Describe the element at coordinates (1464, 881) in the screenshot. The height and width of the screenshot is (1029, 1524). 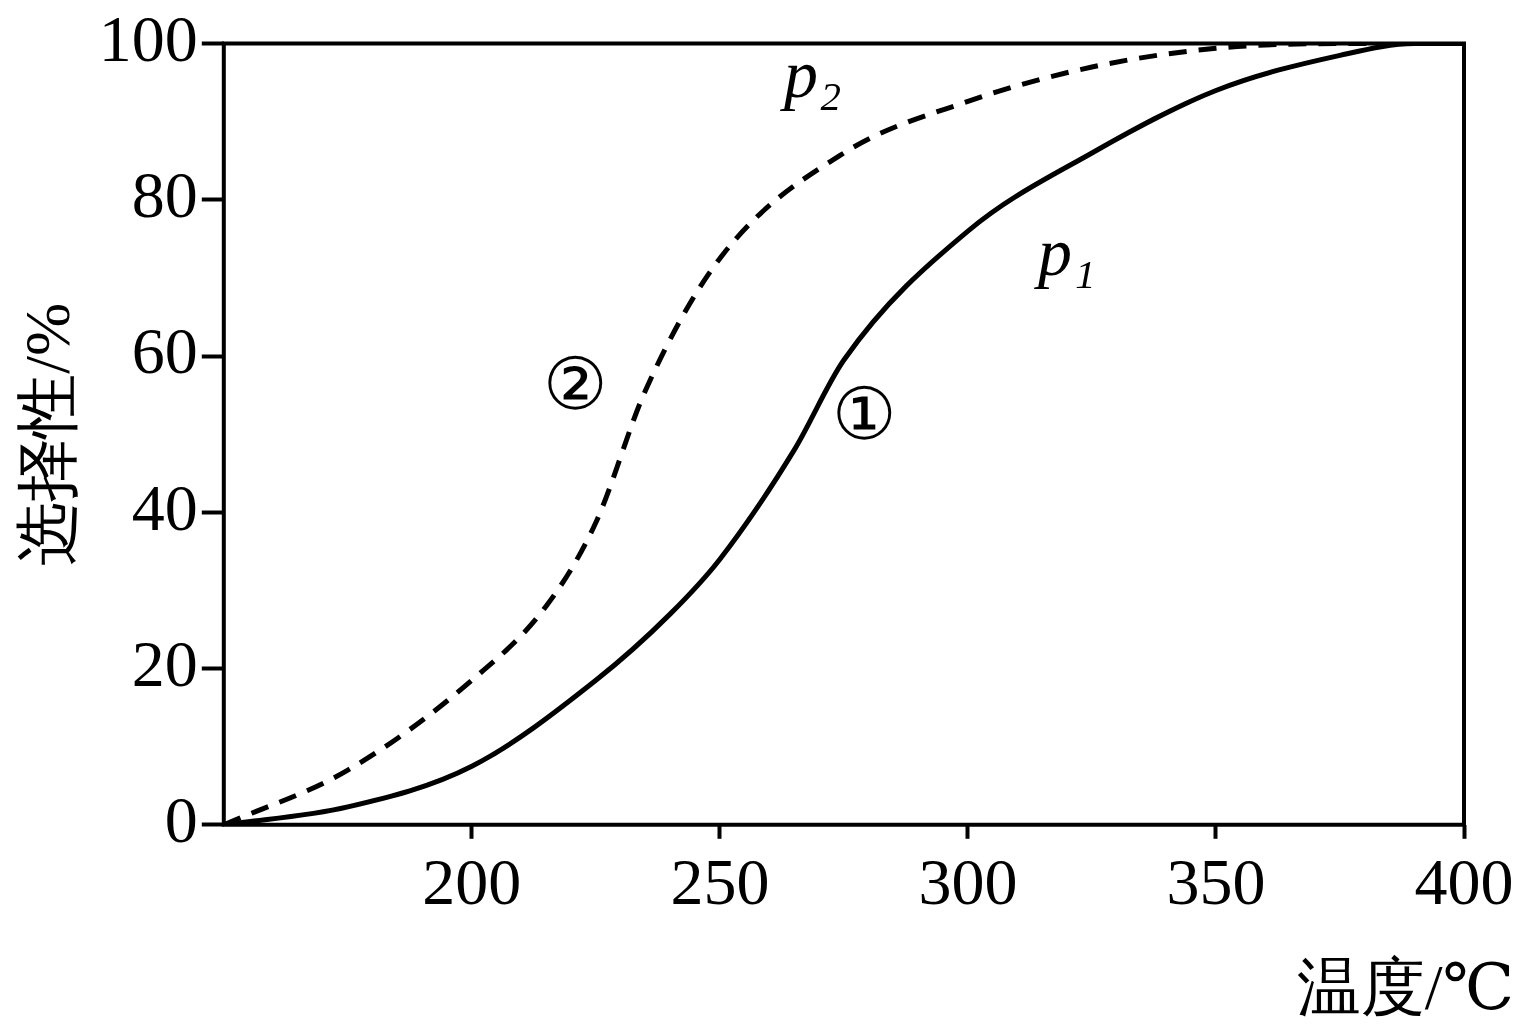
I see `x-tick-label: 400` at that location.